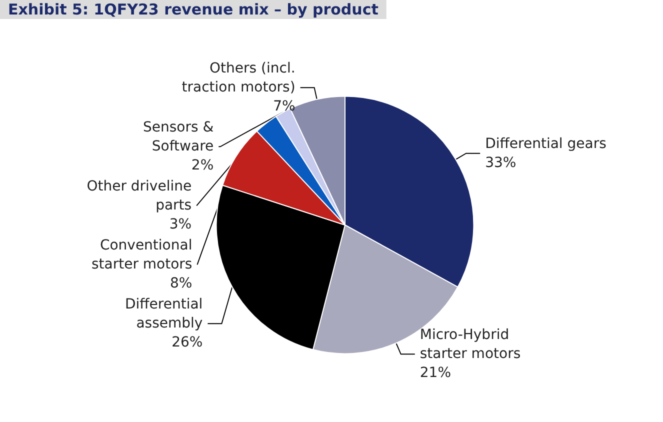 This screenshot has height=422, width=663. What do you see at coordinates (180, 224) in the screenshot?
I see `data-label: 3%` at bounding box center [180, 224].